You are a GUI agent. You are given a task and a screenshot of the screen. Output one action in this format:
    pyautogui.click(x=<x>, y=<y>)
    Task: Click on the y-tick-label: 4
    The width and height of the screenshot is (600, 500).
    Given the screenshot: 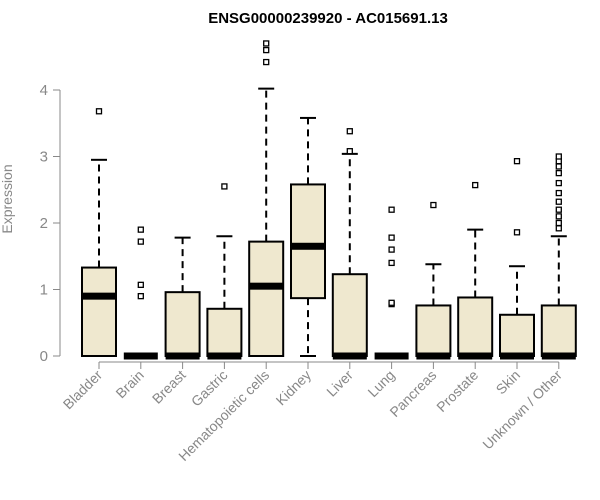 What is the action you would take?
    pyautogui.click(x=44, y=90)
    